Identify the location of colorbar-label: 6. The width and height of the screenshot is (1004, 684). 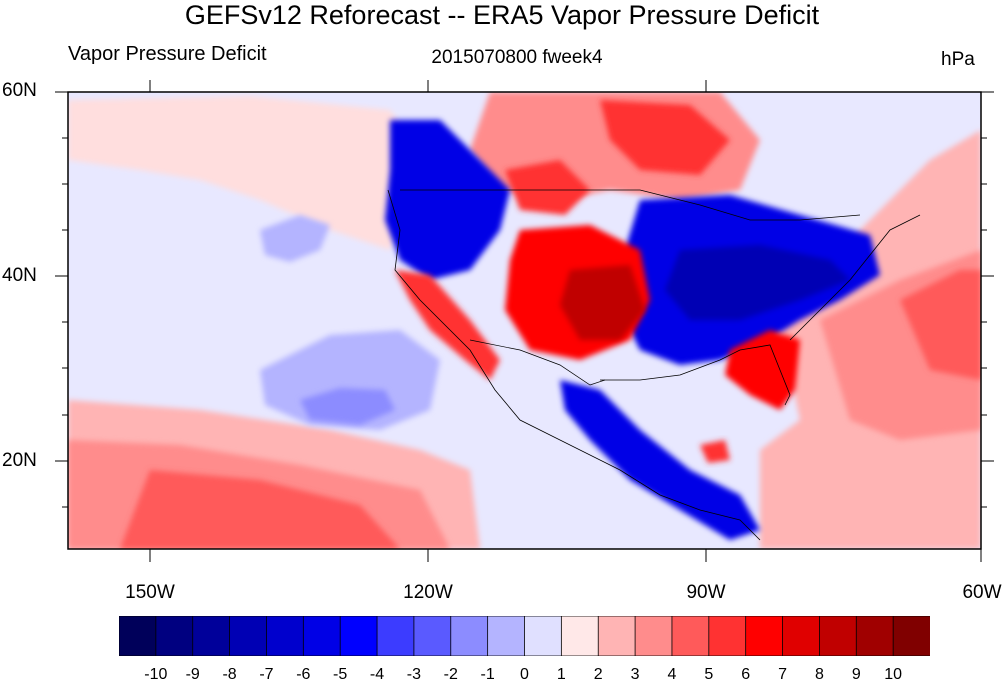
(746, 674).